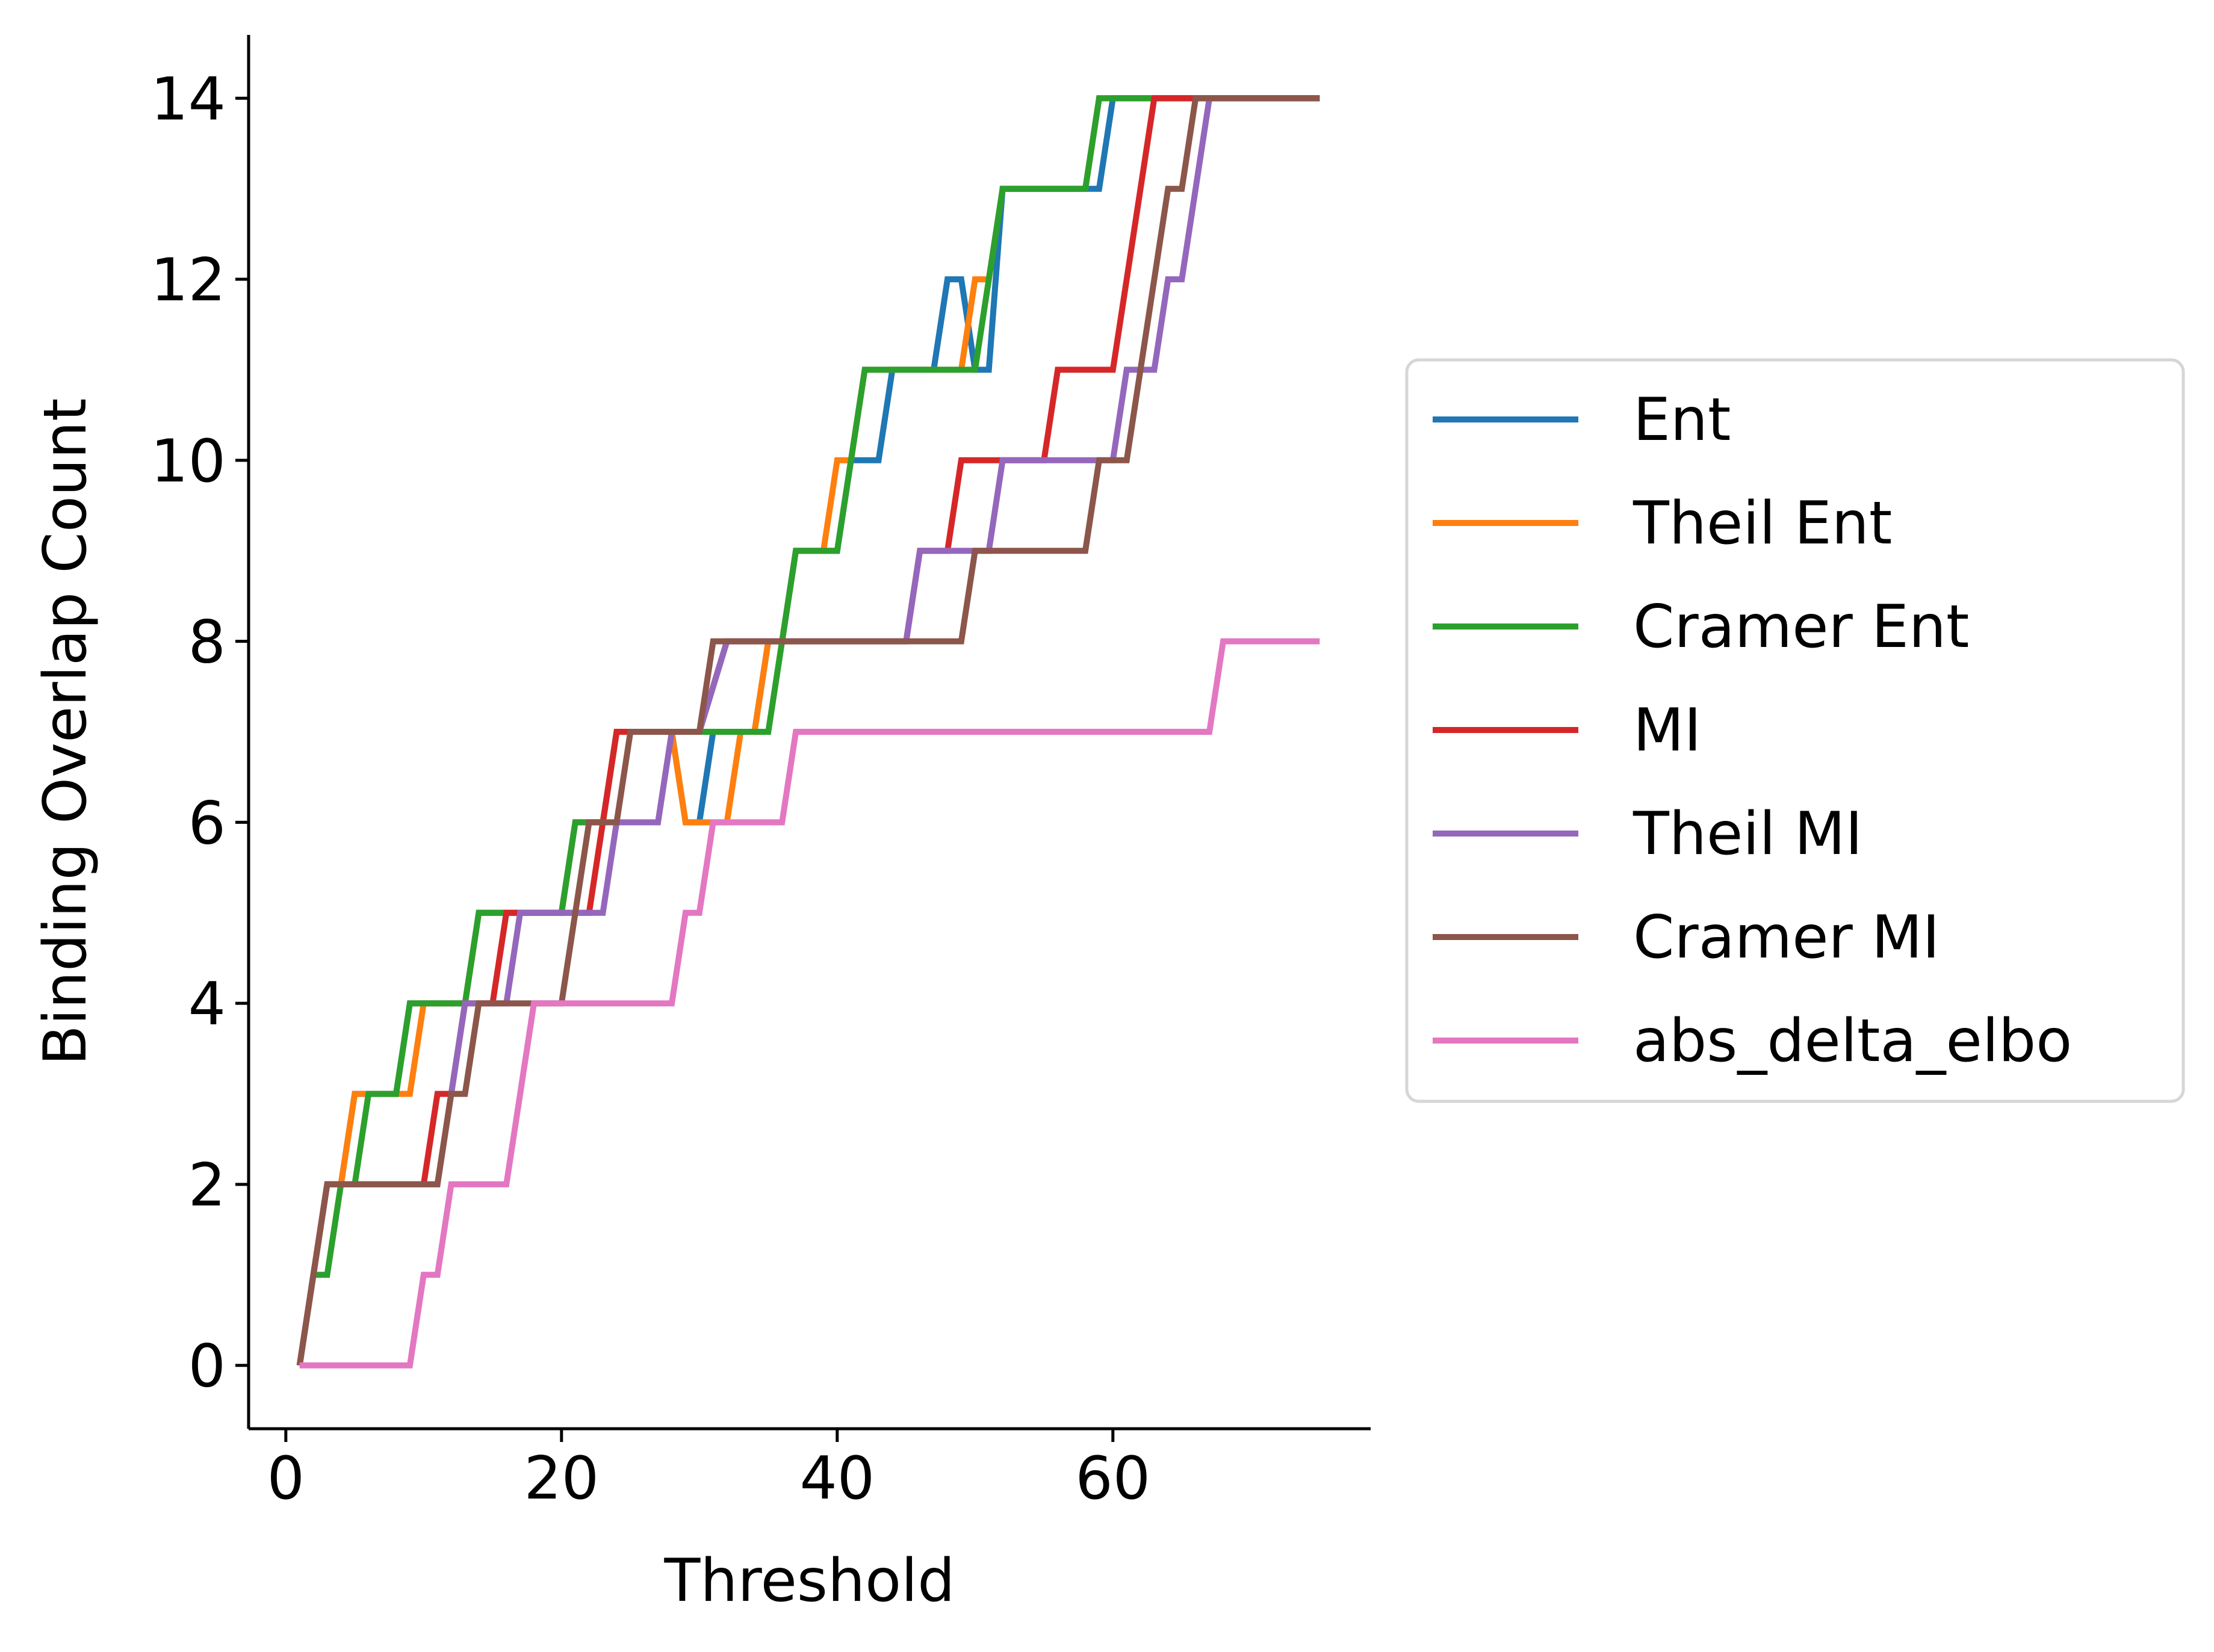 This screenshot has height=1652, width=2214. I want to click on legend-label: Cramer Ent, so click(1801, 627).